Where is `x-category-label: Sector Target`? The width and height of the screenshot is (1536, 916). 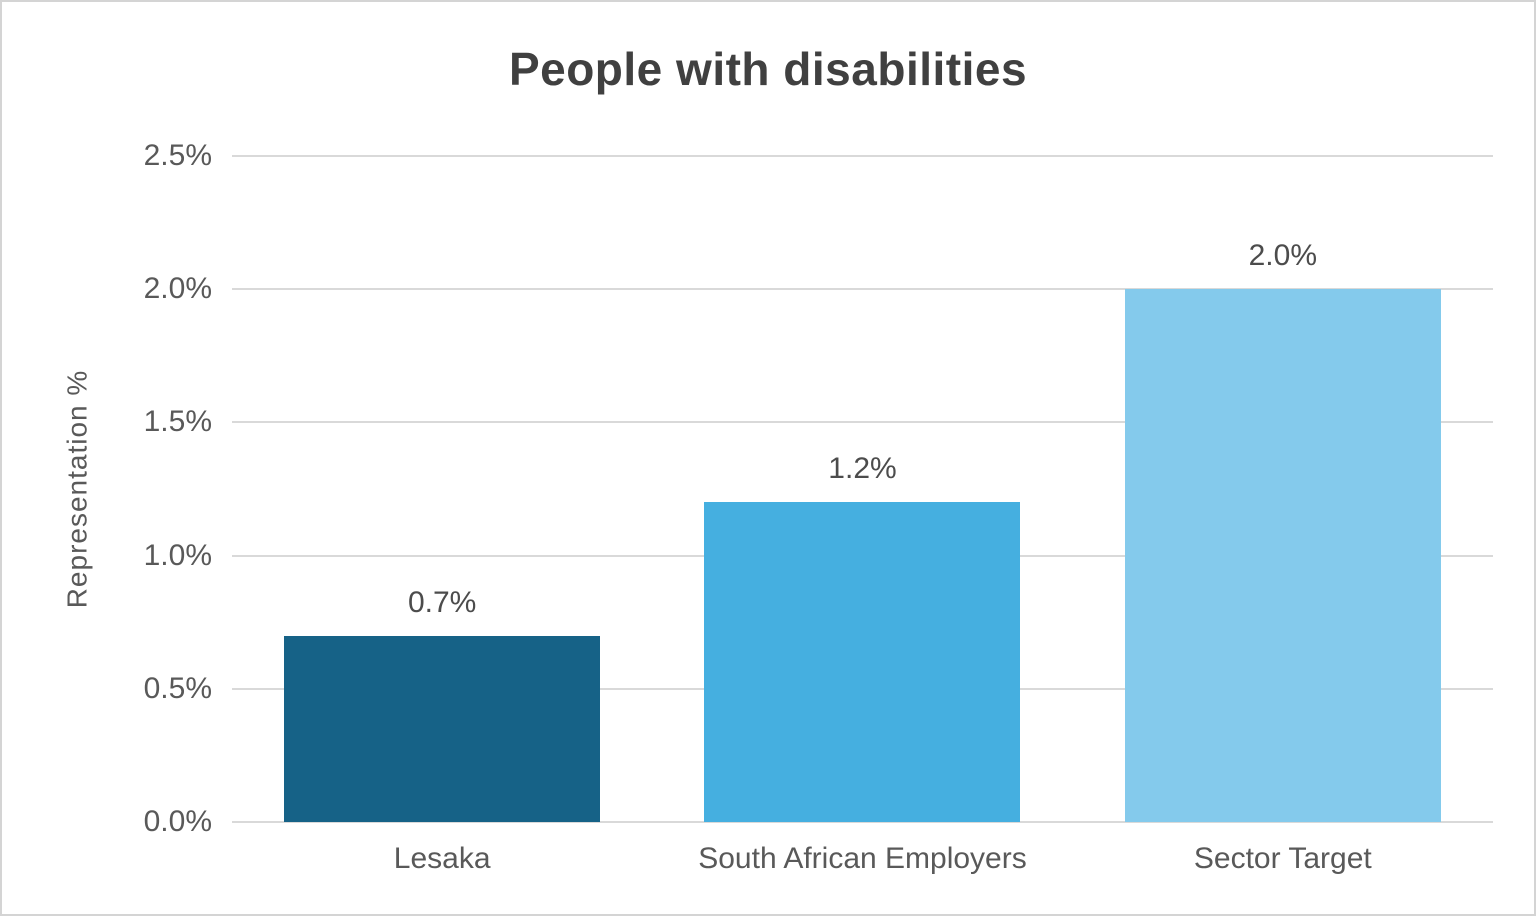 x-category-label: Sector Target is located at coordinates (1282, 858).